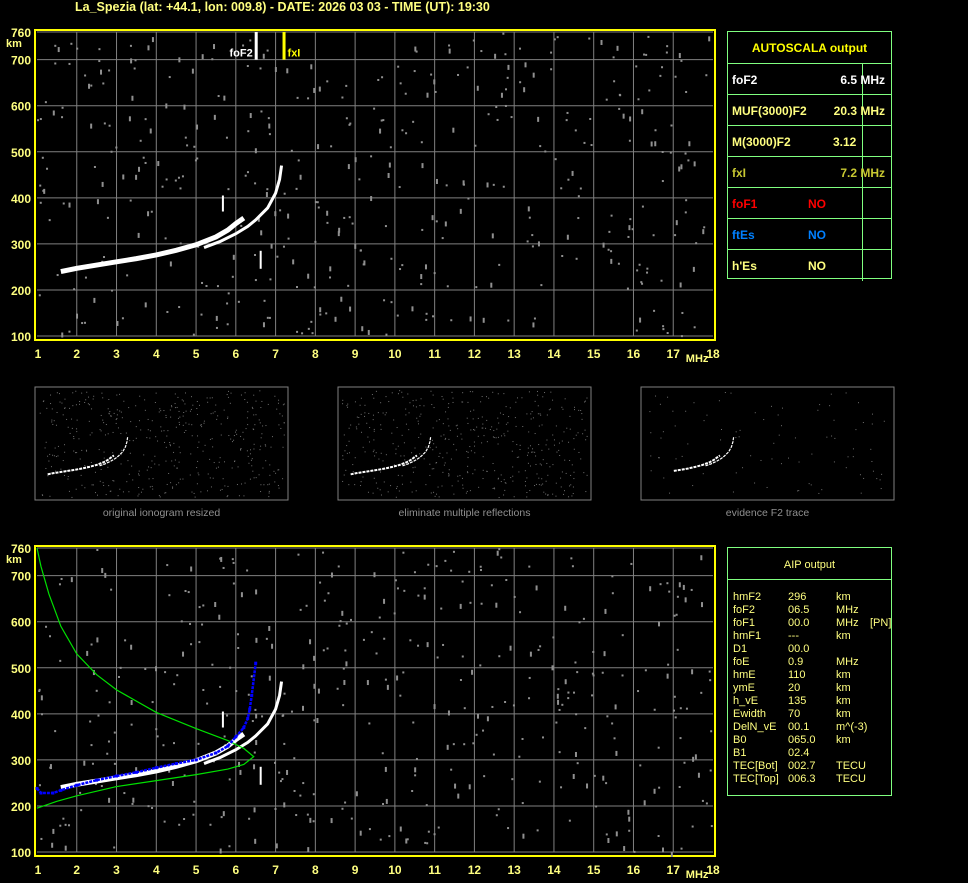 This screenshot has height=883, width=968. I want to click on y-tick-label: 100, so click(21, 853).